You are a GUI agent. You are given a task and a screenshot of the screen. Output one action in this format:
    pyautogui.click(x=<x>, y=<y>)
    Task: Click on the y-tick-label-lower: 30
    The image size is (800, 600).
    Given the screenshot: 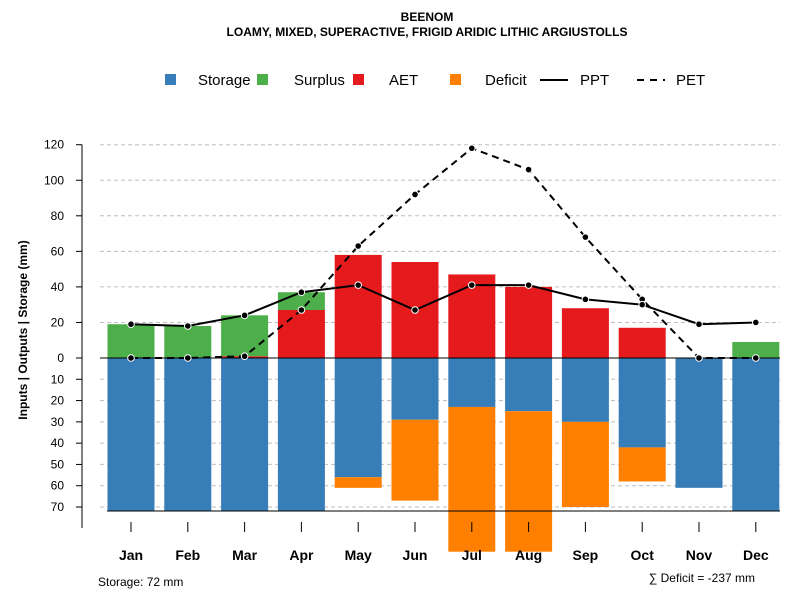 What is the action you would take?
    pyautogui.click(x=58, y=422)
    